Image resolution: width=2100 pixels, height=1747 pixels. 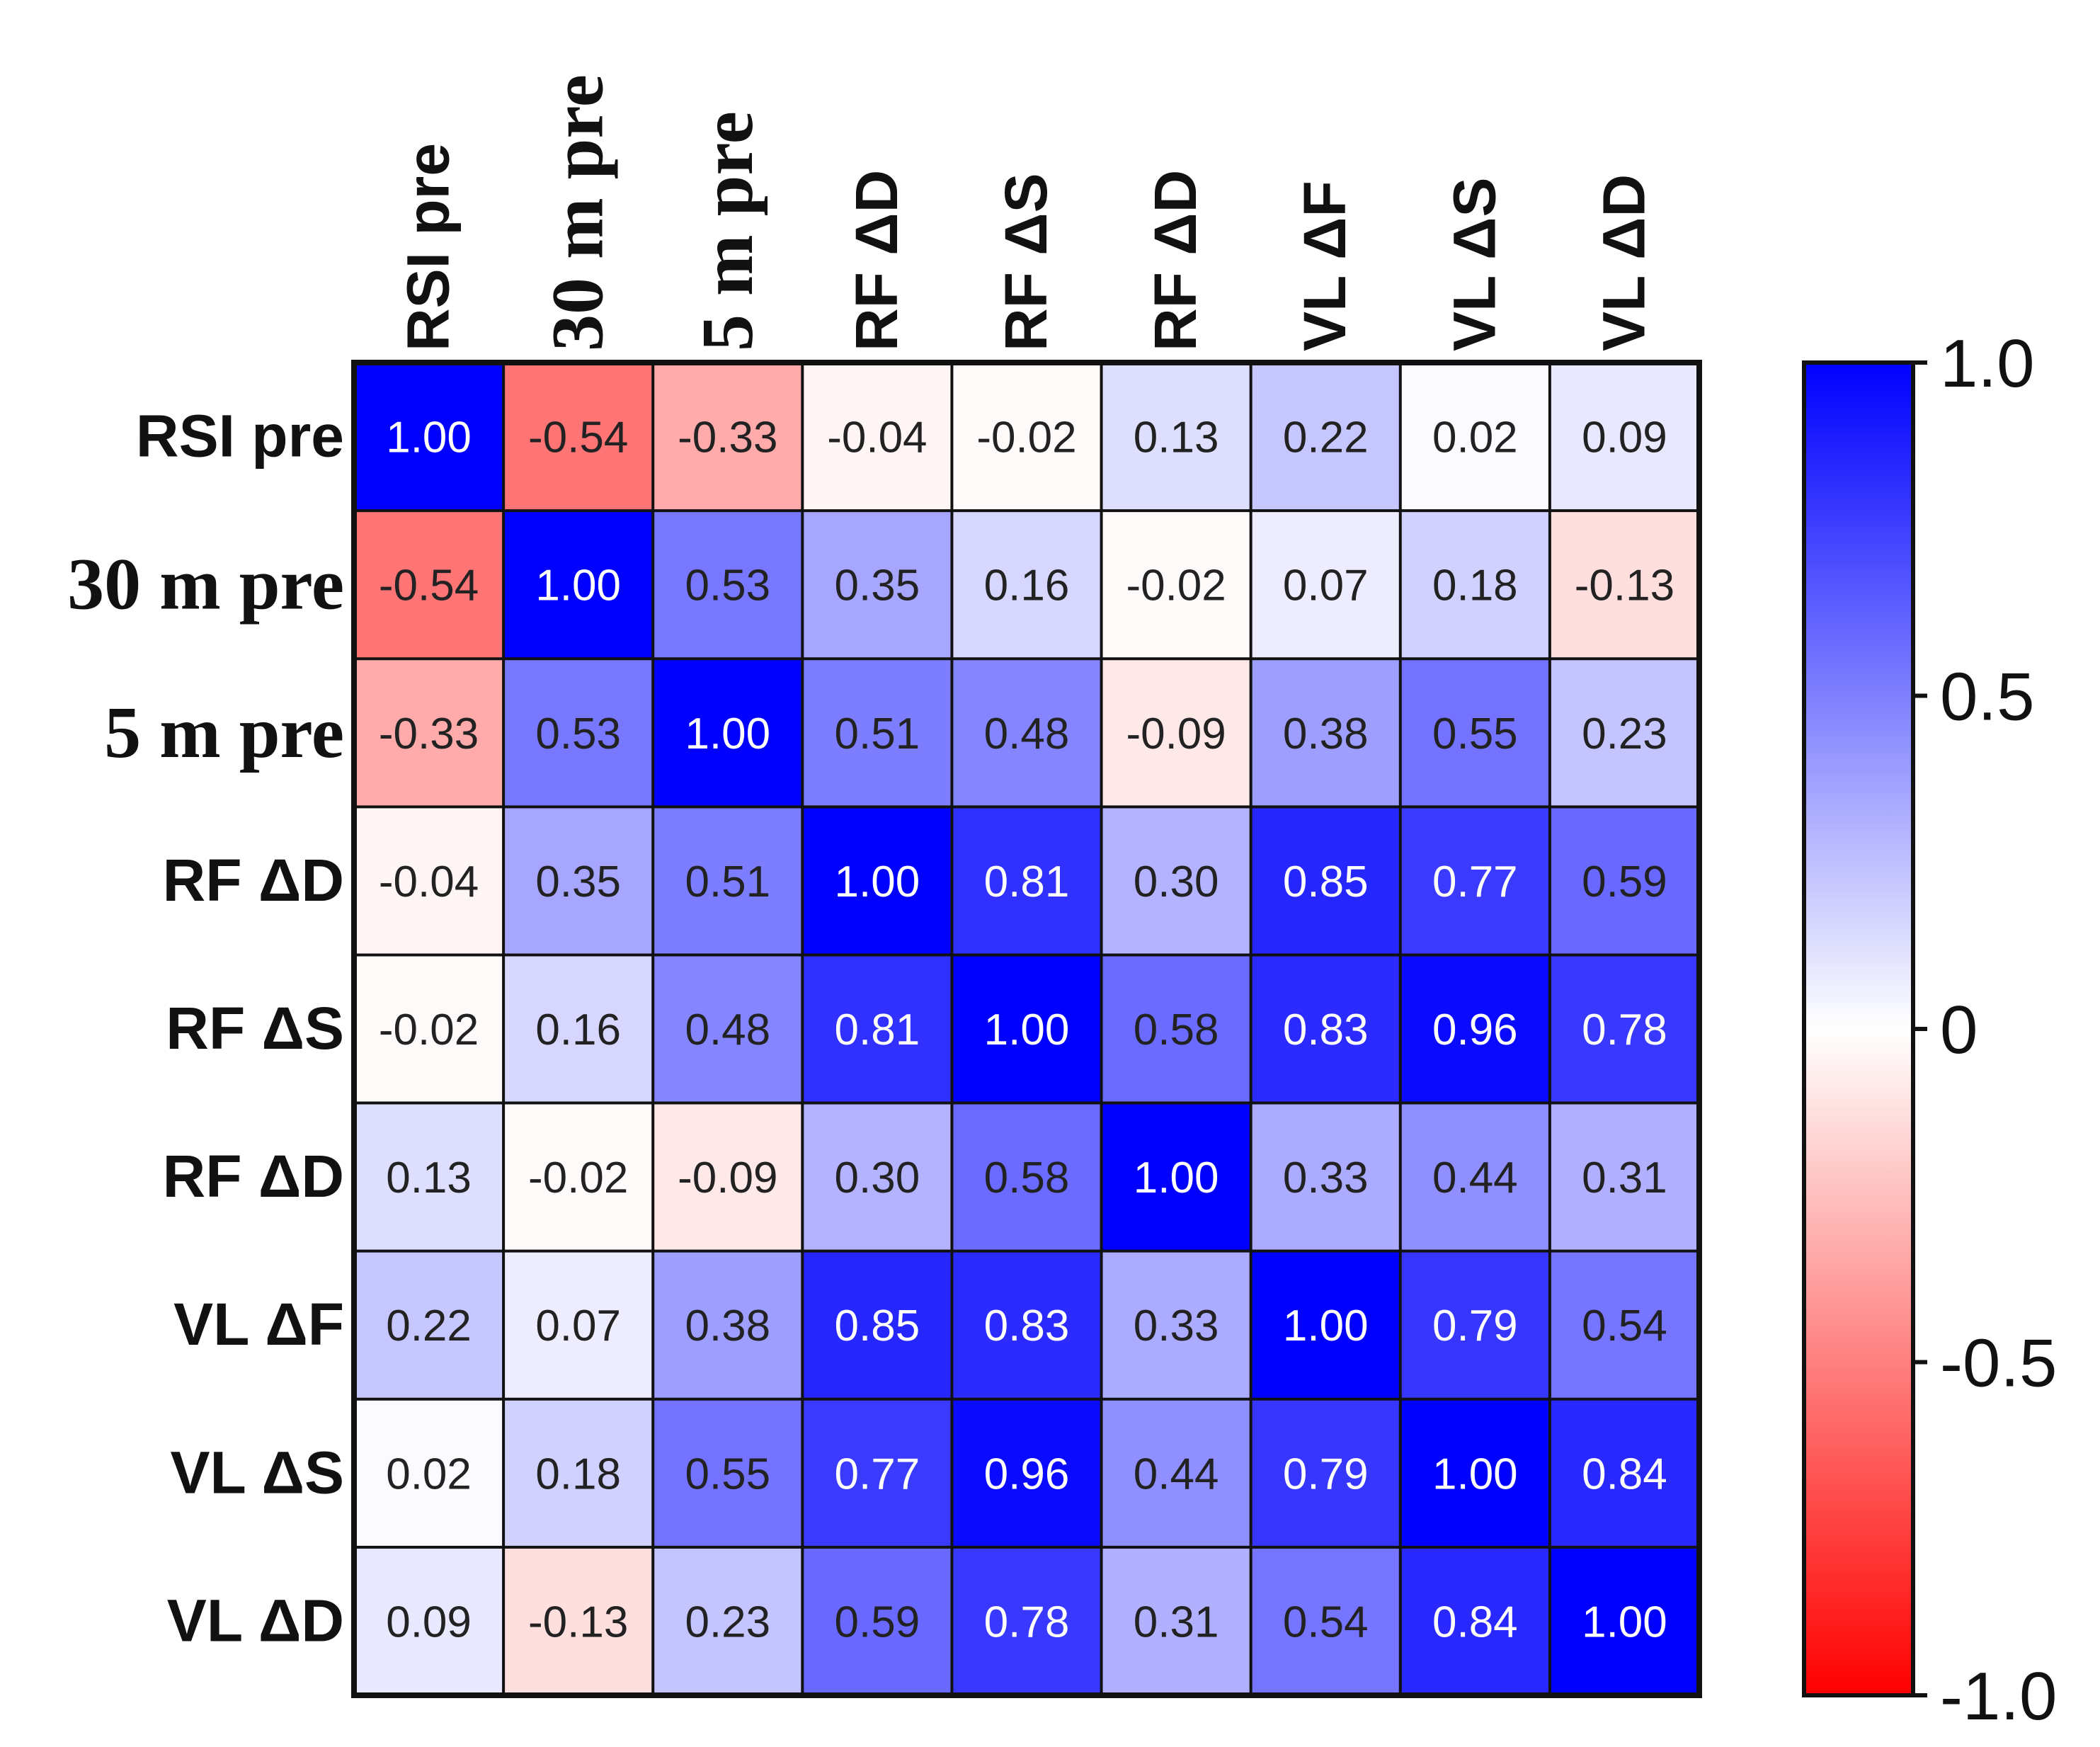 I want to click on cell-value-label: 0.09, so click(x=429, y=1622).